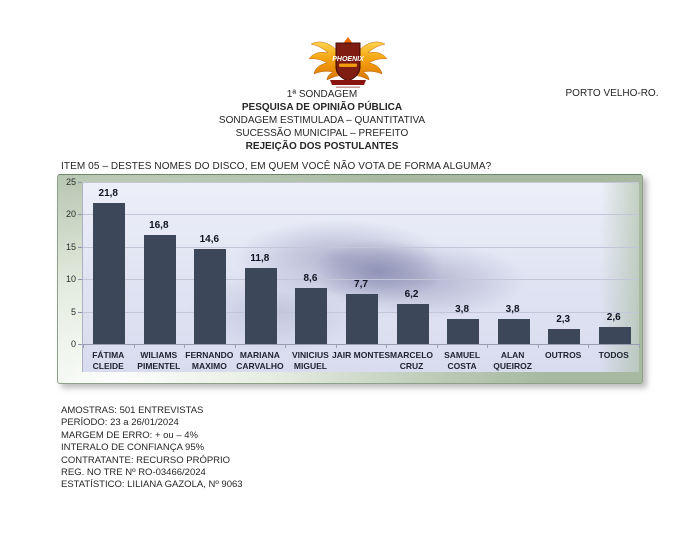  I want to click on survey-detail-line: AMOSTRAS: 501 ENTREVISTAS, so click(132, 410).